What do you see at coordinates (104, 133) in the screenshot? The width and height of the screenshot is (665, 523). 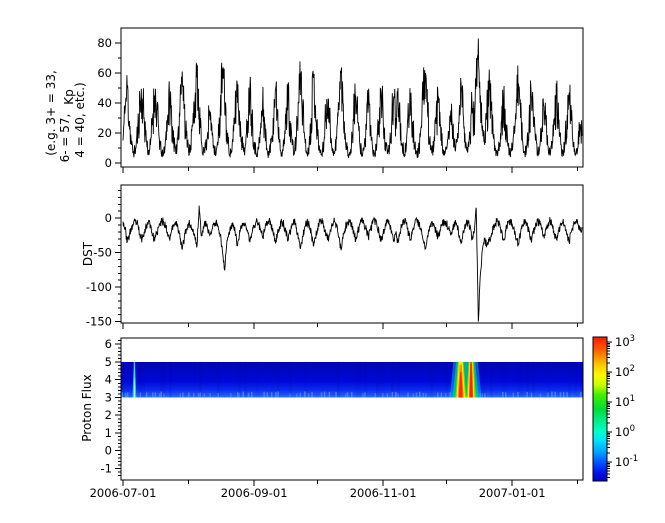 I see `kp-y-tick-label: 20` at bounding box center [104, 133].